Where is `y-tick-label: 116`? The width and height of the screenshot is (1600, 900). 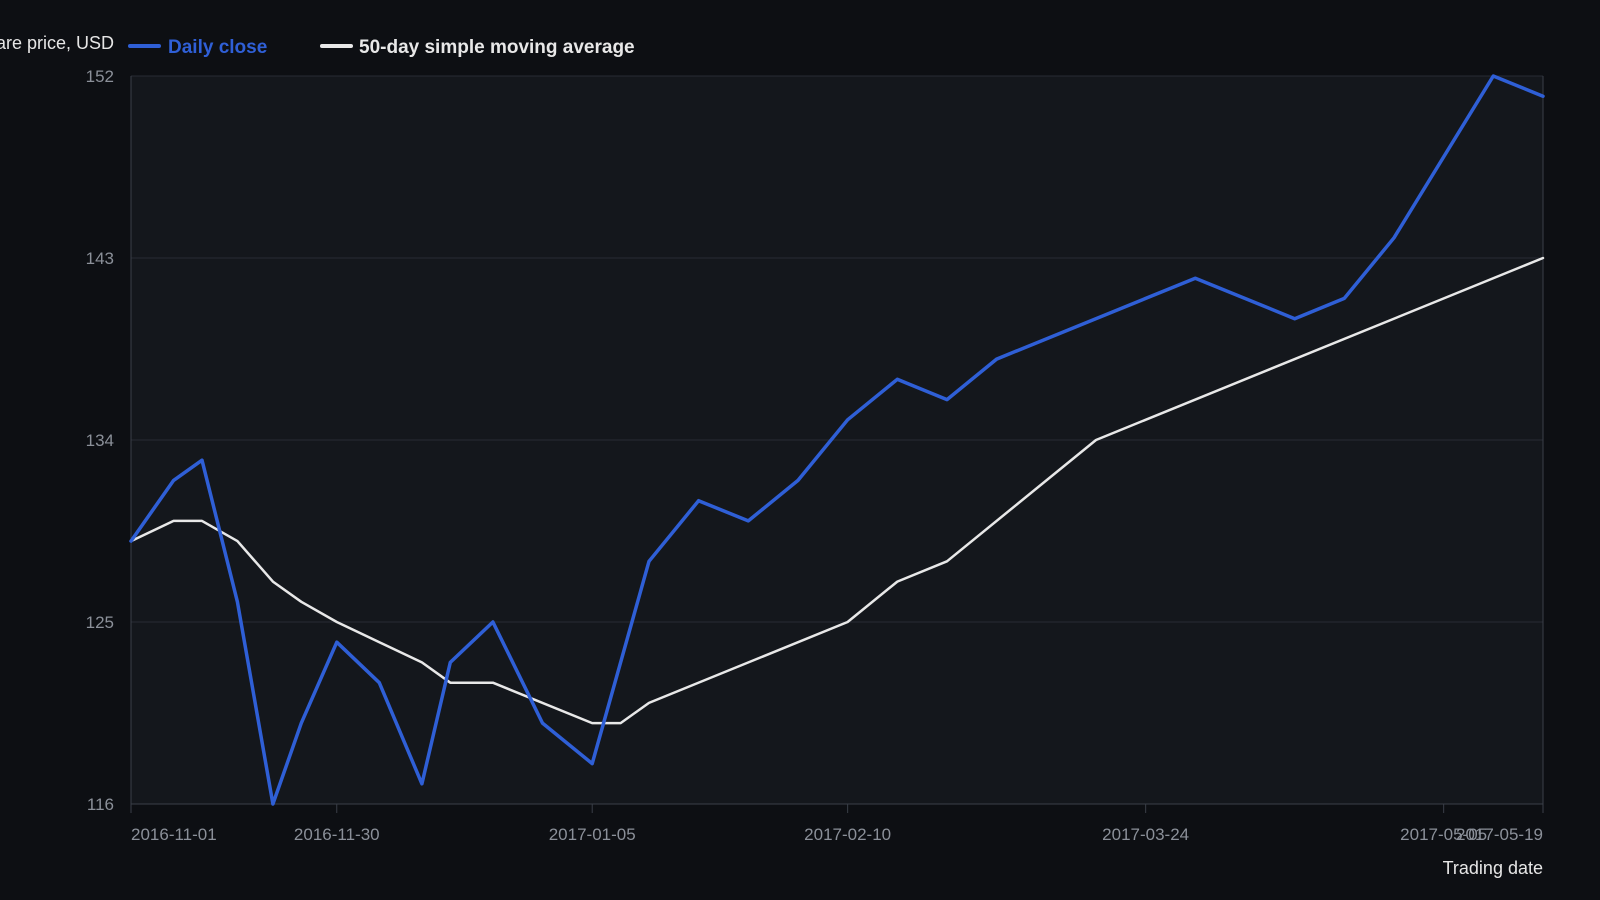
y-tick-label: 116 is located at coordinates (100, 804).